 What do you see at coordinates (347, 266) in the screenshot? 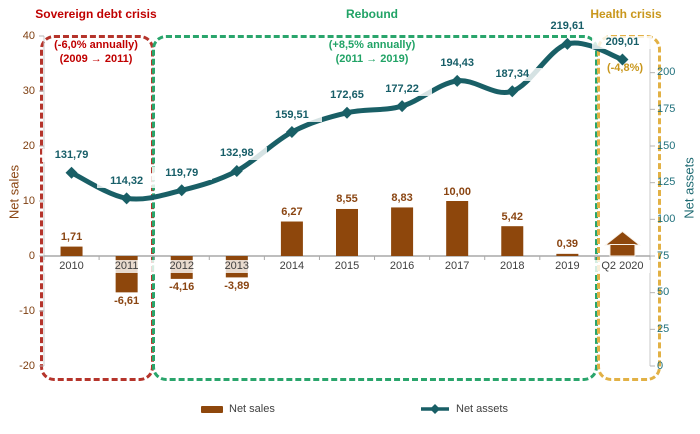
I see `category-label: 2015` at bounding box center [347, 266].